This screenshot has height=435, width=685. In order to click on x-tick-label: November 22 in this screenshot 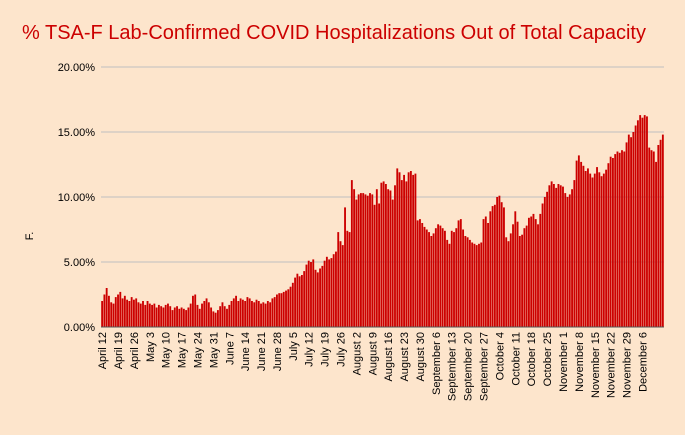, I will do `click(612, 365)`.